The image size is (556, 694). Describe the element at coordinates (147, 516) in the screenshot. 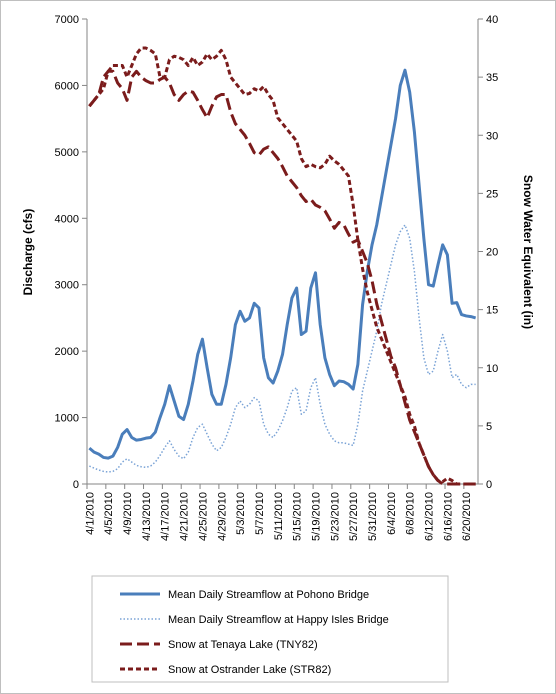

I see `x-tick-label: 4/13/2010` at that location.